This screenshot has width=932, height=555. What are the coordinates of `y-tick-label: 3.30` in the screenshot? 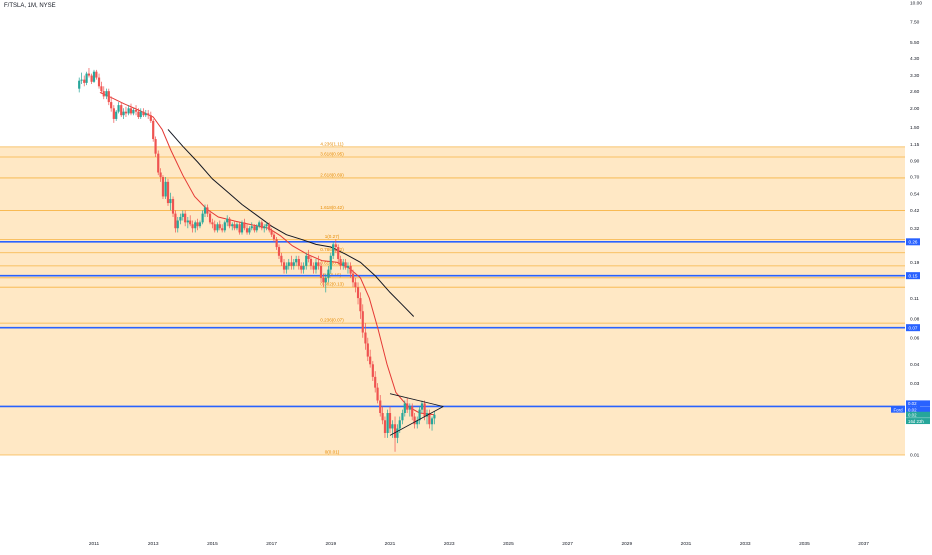 It's located at (915, 76).